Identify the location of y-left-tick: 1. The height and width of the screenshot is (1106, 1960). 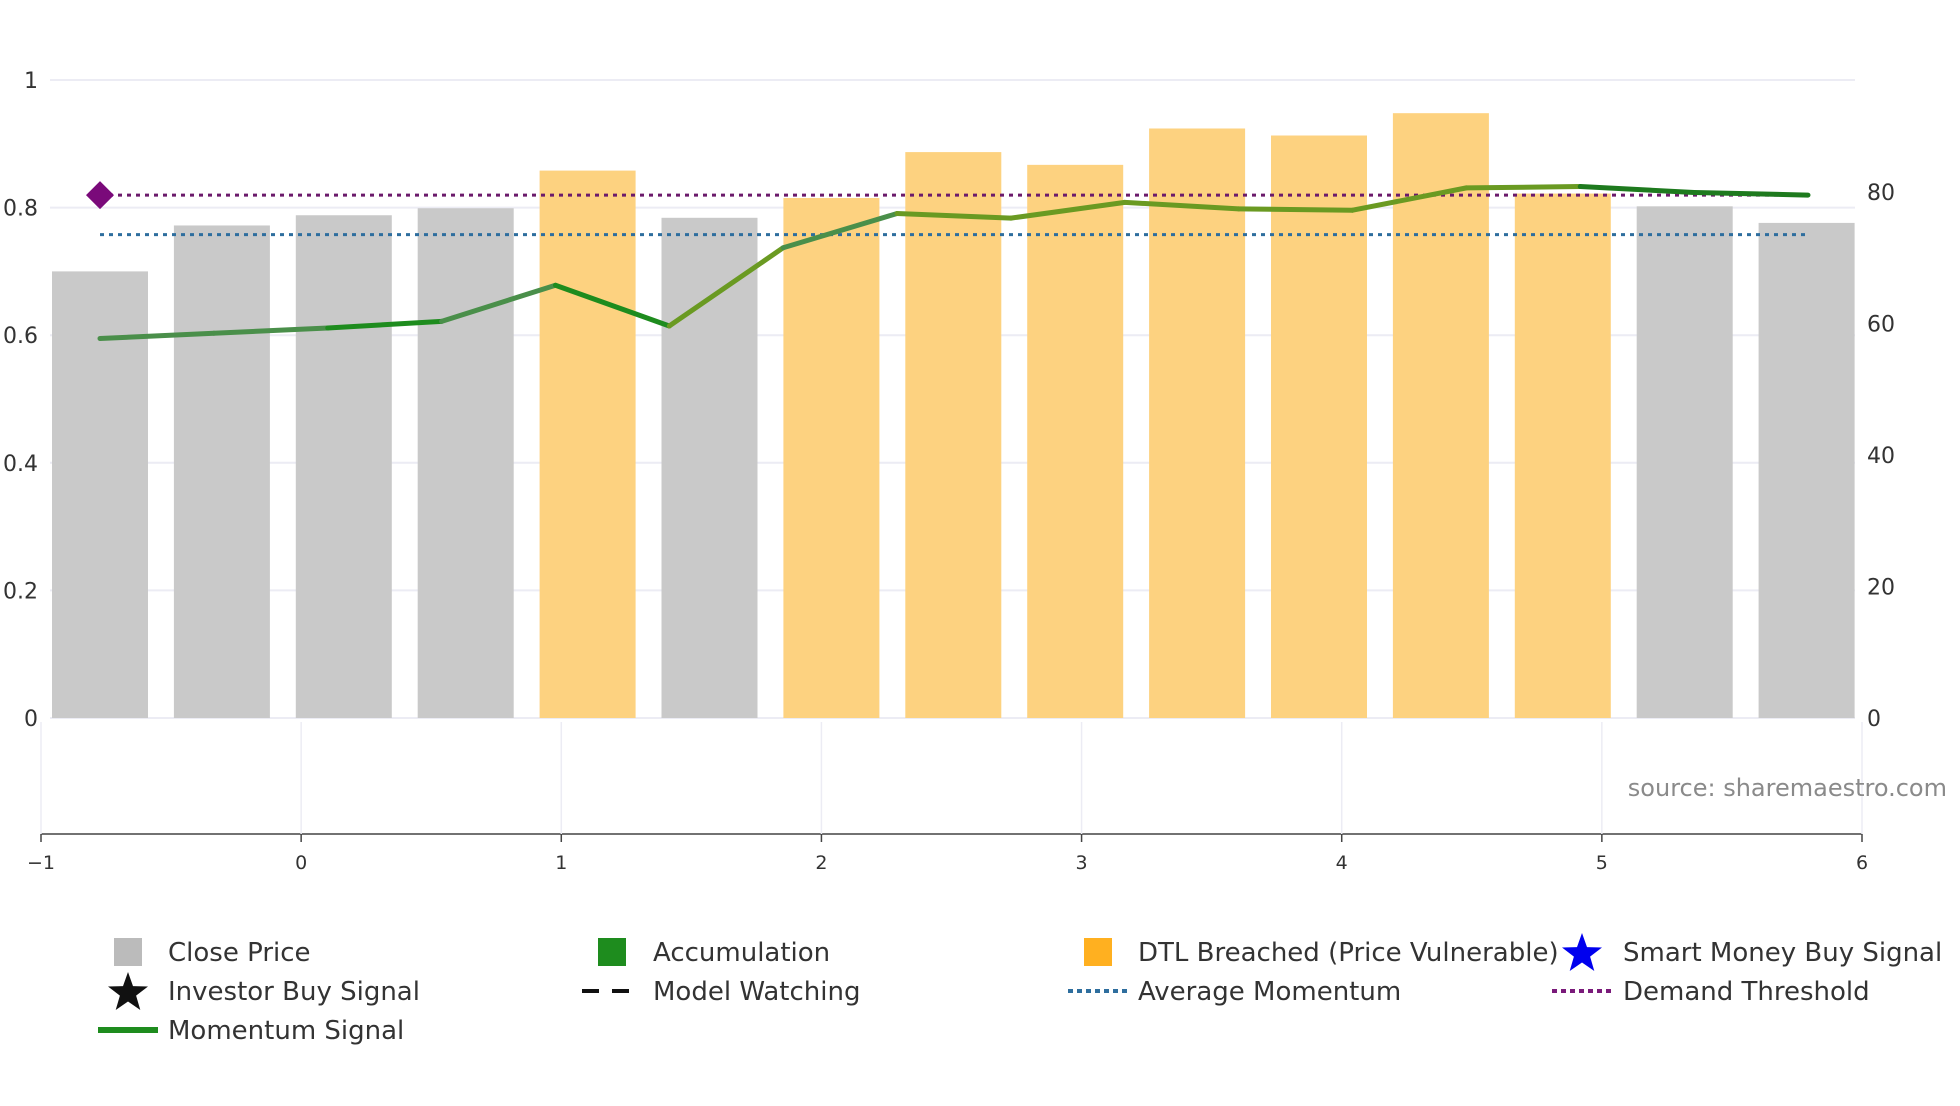
(31, 81).